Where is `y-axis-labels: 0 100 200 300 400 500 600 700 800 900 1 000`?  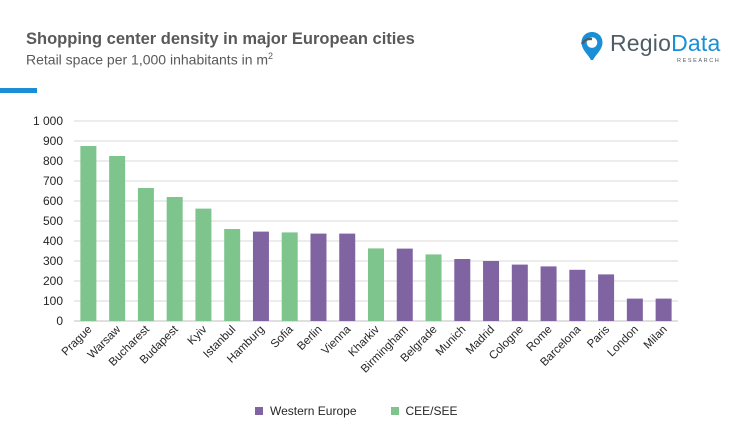 y-axis-labels: 0 100 200 300 400 500 600 700 800 900 1 000 is located at coordinates (48, 221).